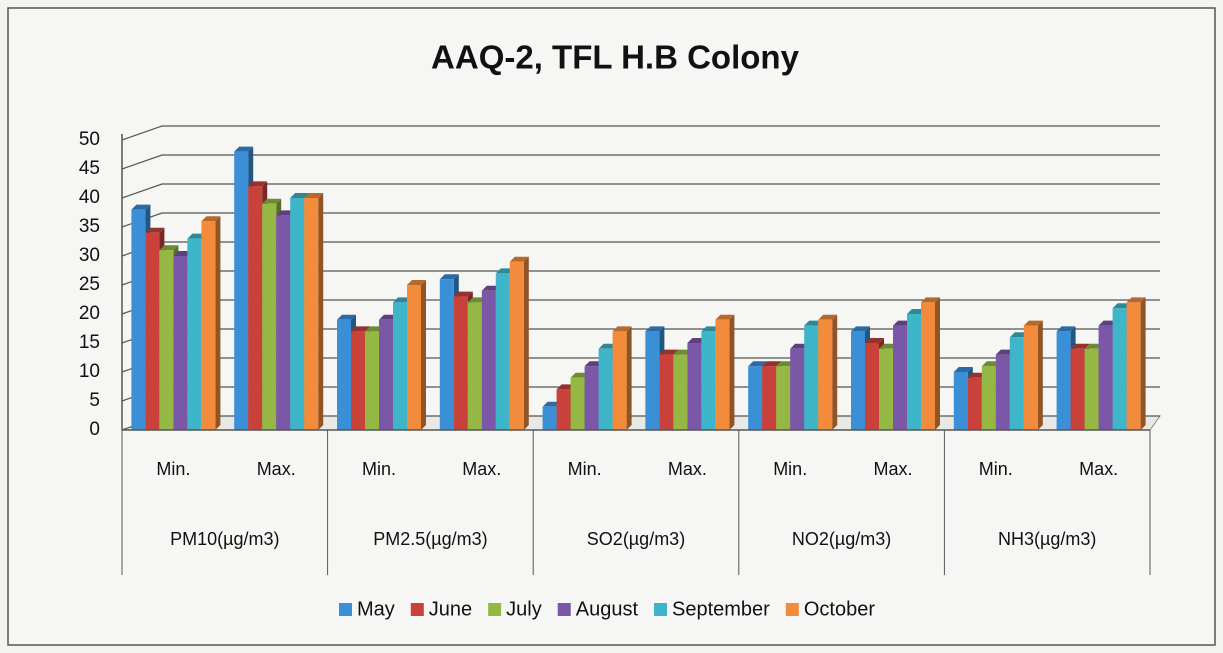 The height and width of the screenshot is (653, 1223). What do you see at coordinates (524, 609) in the screenshot?
I see `legend-label: July` at bounding box center [524, 609].